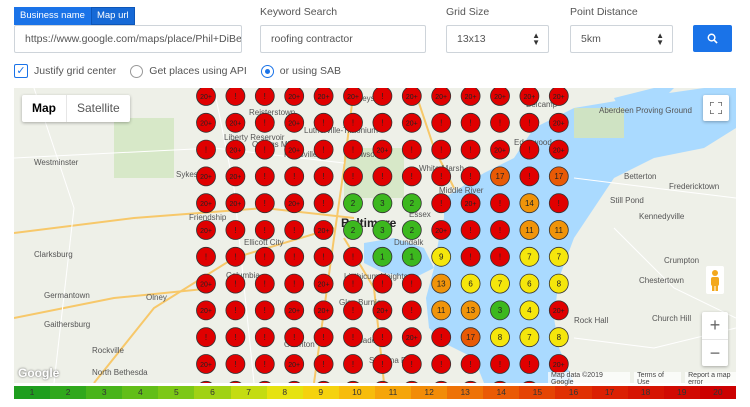  I want to click on report-error-link: Report a map error, so click(717, 379).